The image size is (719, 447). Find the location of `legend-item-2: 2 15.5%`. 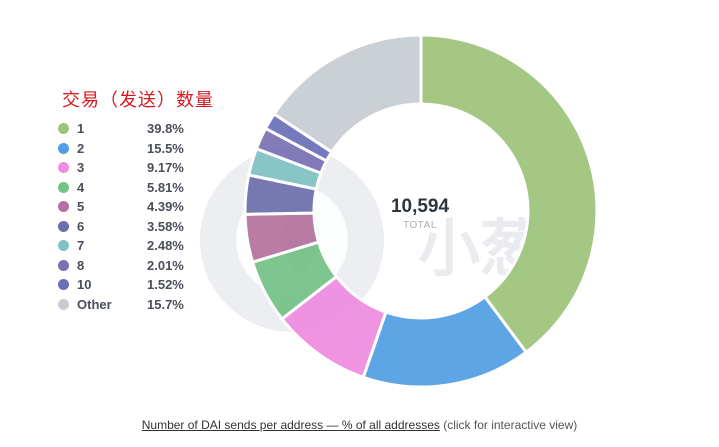

legend-item-2: 2 15.5% is located at coordinates (121, 149).